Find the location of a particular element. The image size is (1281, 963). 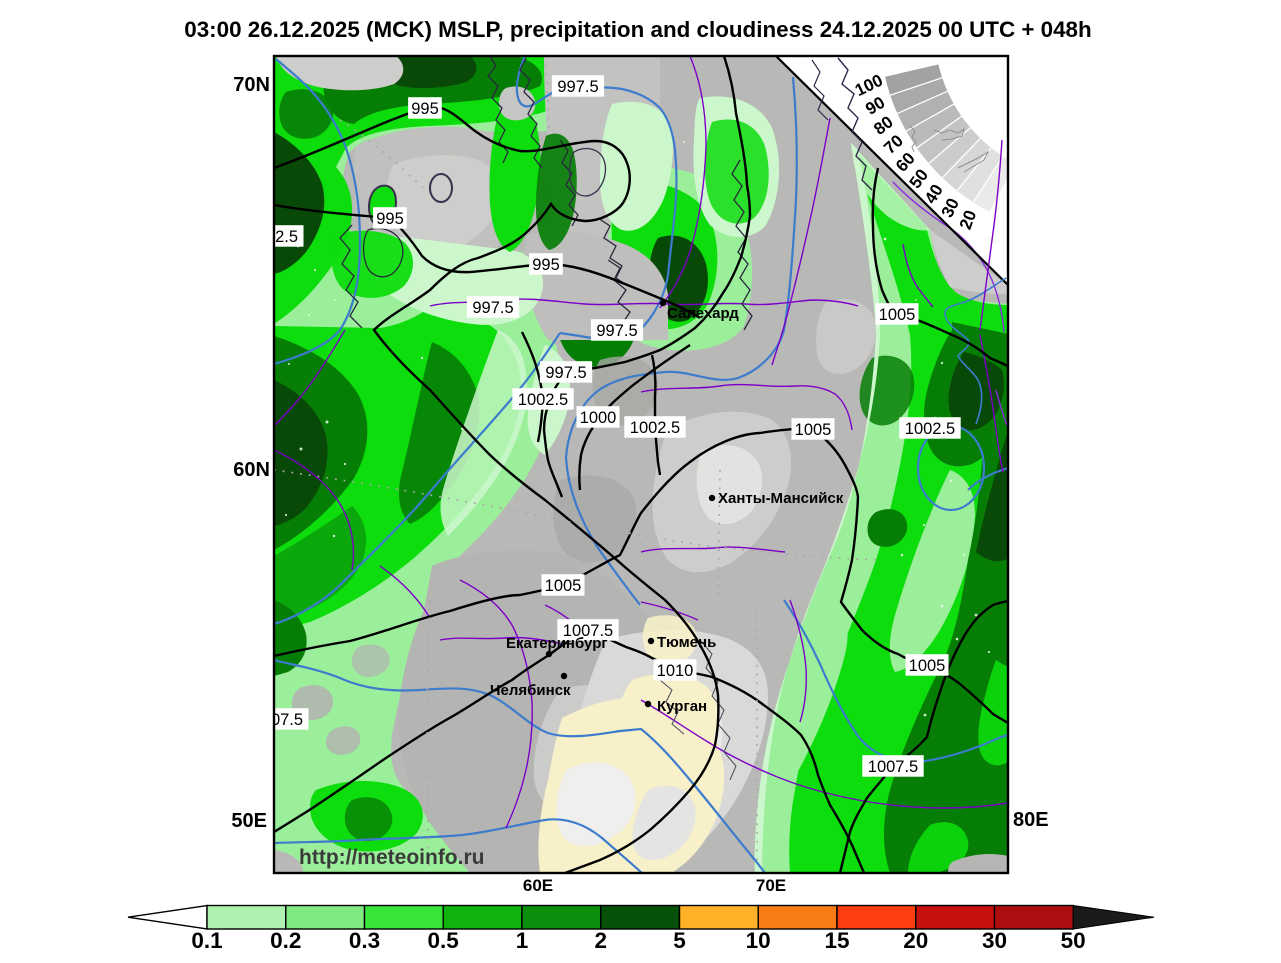

svg-text: 60N is located at coordinates (251, 470).